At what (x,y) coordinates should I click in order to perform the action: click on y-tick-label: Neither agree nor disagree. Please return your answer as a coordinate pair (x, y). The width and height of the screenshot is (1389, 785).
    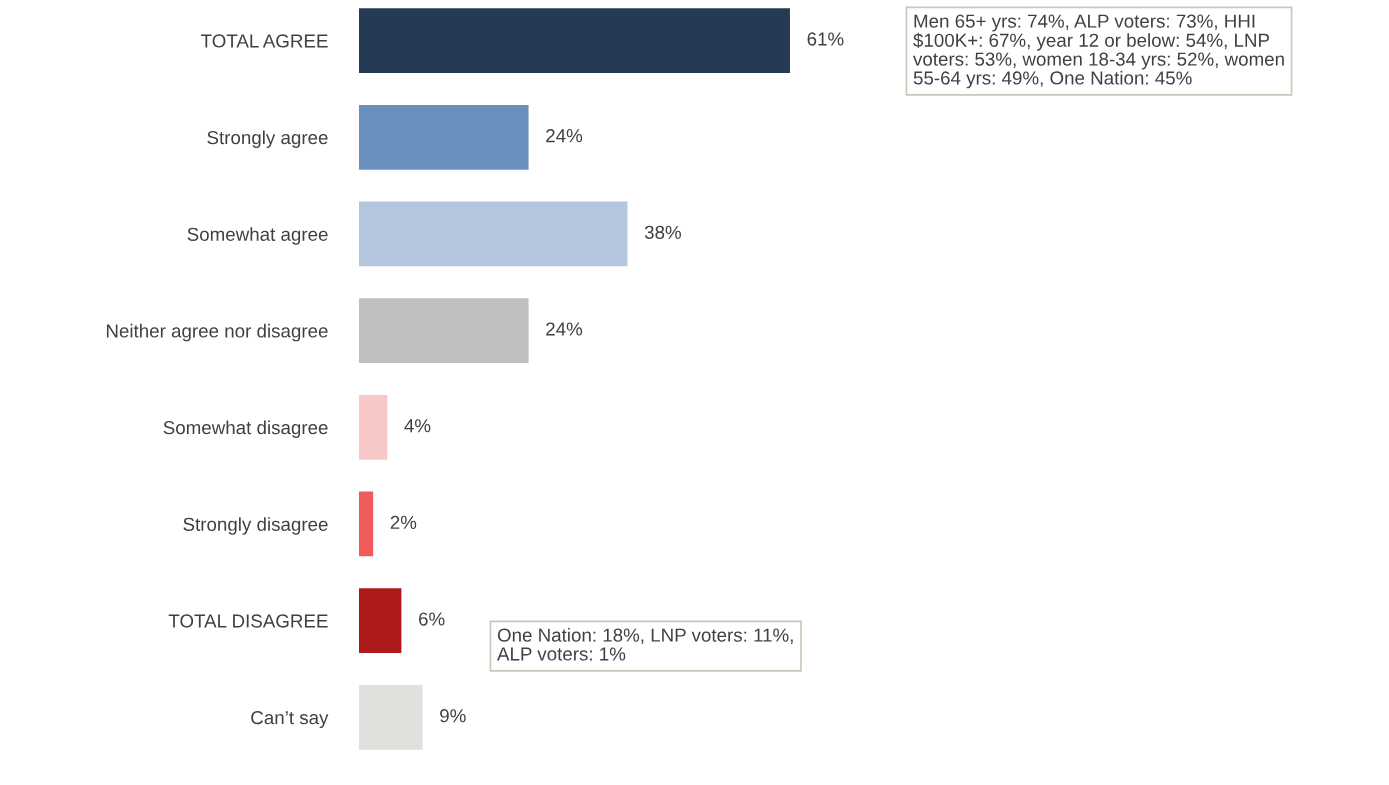
    Looking at the image, I should click on (217, 332).